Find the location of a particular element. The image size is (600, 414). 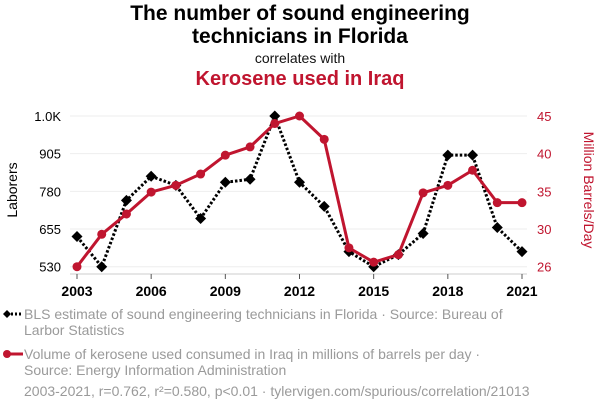

y-axis-right-label: Million Barrels/Day is located at coordinates (589, 190).